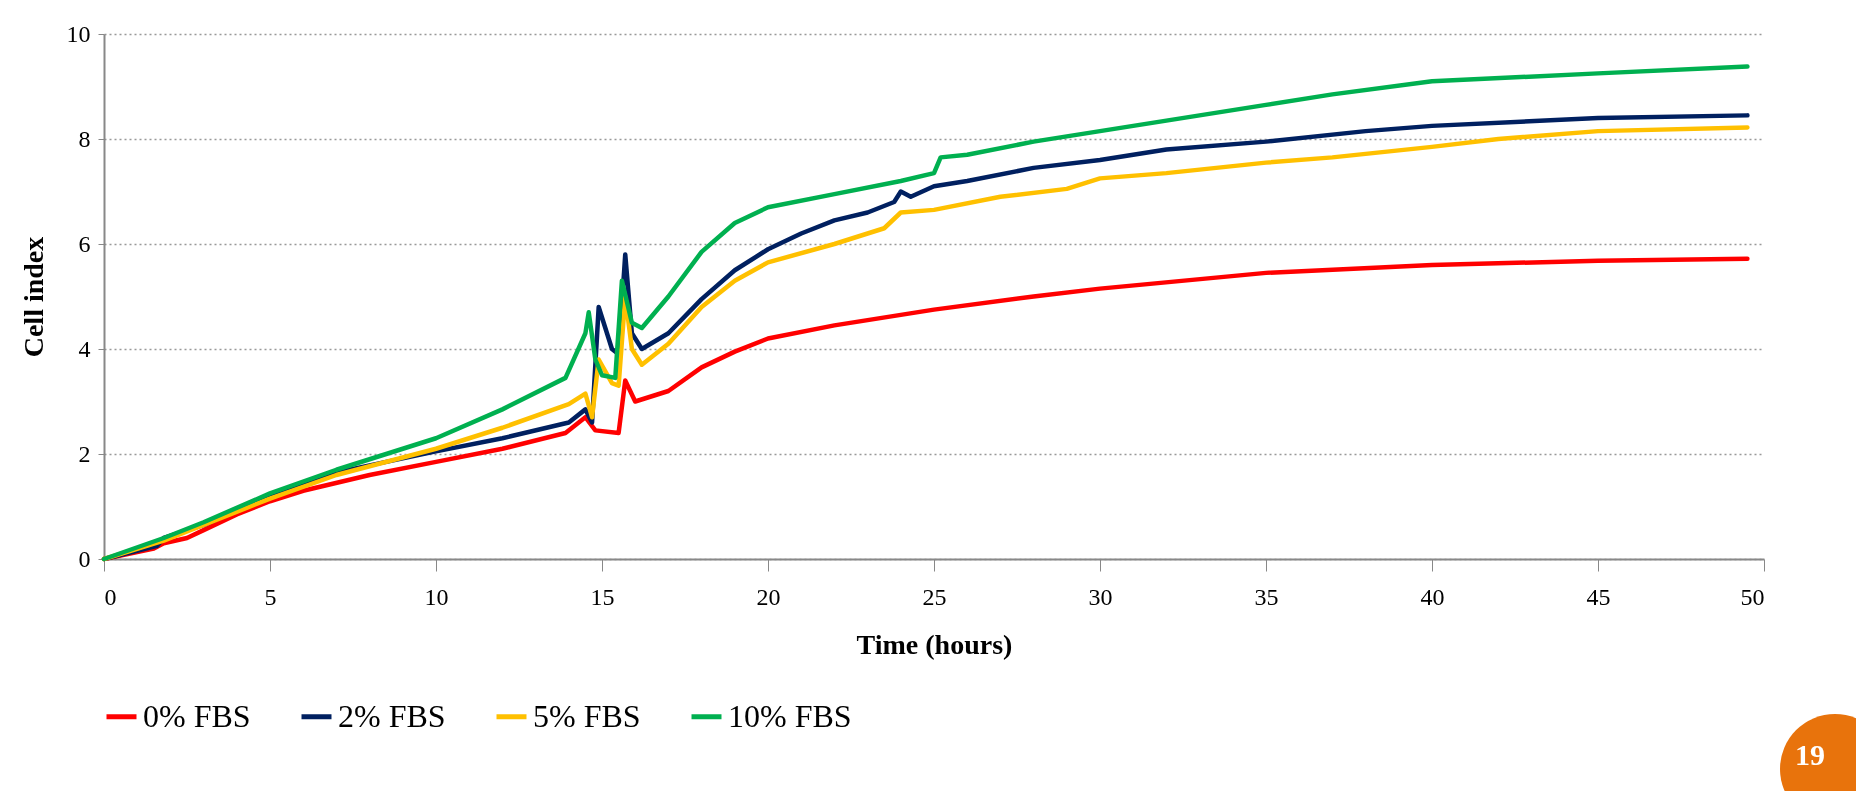 The height and width of the screenshot is (791, 1856). I want to click on x-axis-title: Time (hours), so click(934, 644).